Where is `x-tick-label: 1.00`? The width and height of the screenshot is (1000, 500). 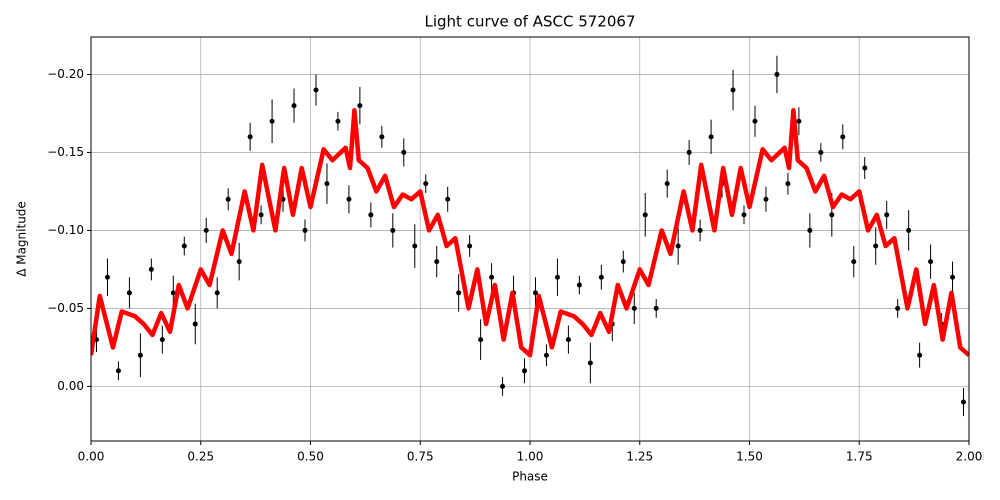 x-tick-label: 1.00 is located at coordinates (530, 457).